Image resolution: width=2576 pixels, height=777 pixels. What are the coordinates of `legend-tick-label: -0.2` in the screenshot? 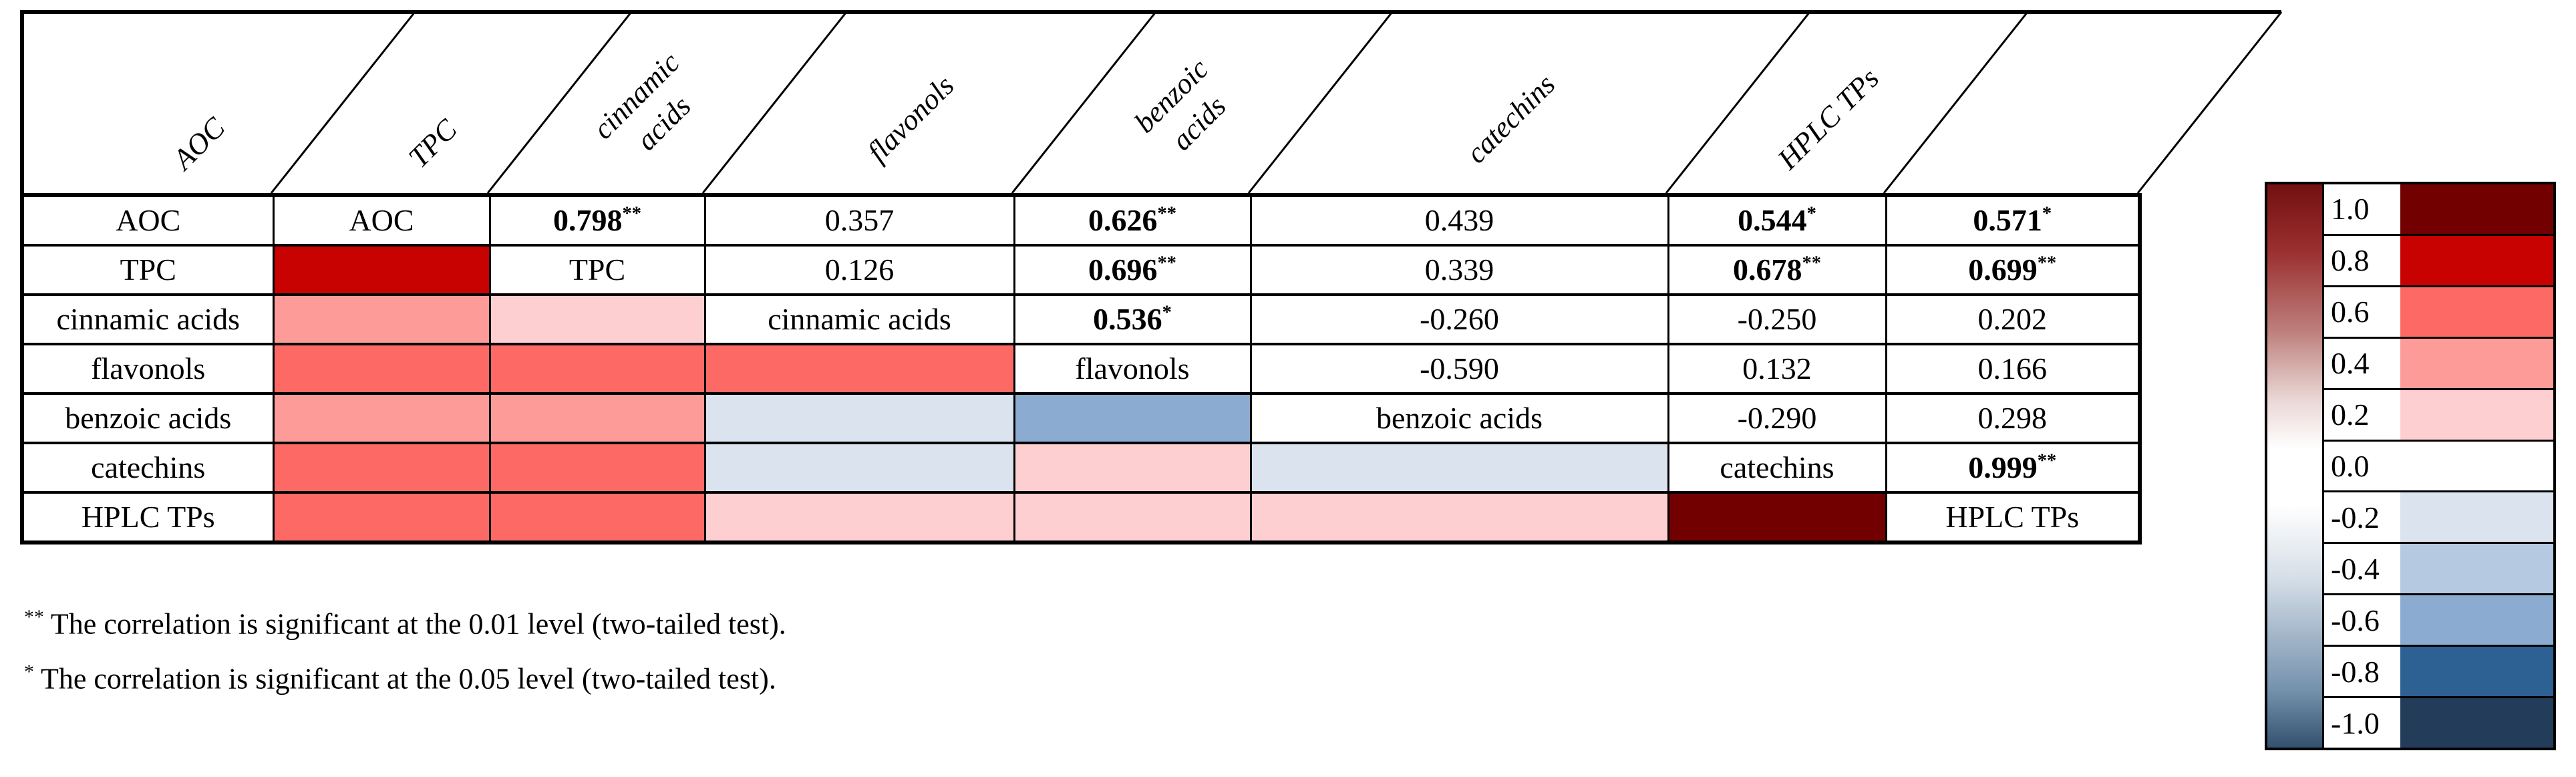 It's located at (2362, 517).